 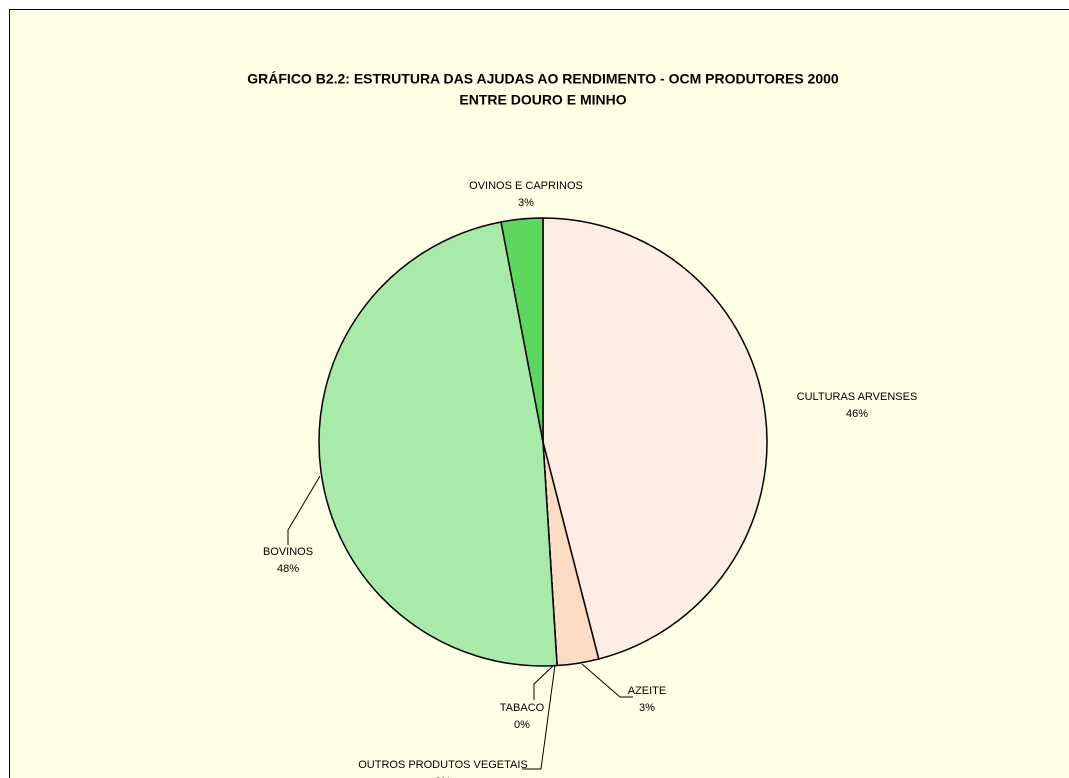 I want to click on slice-label: TABACO, so click(x=522, y=708).